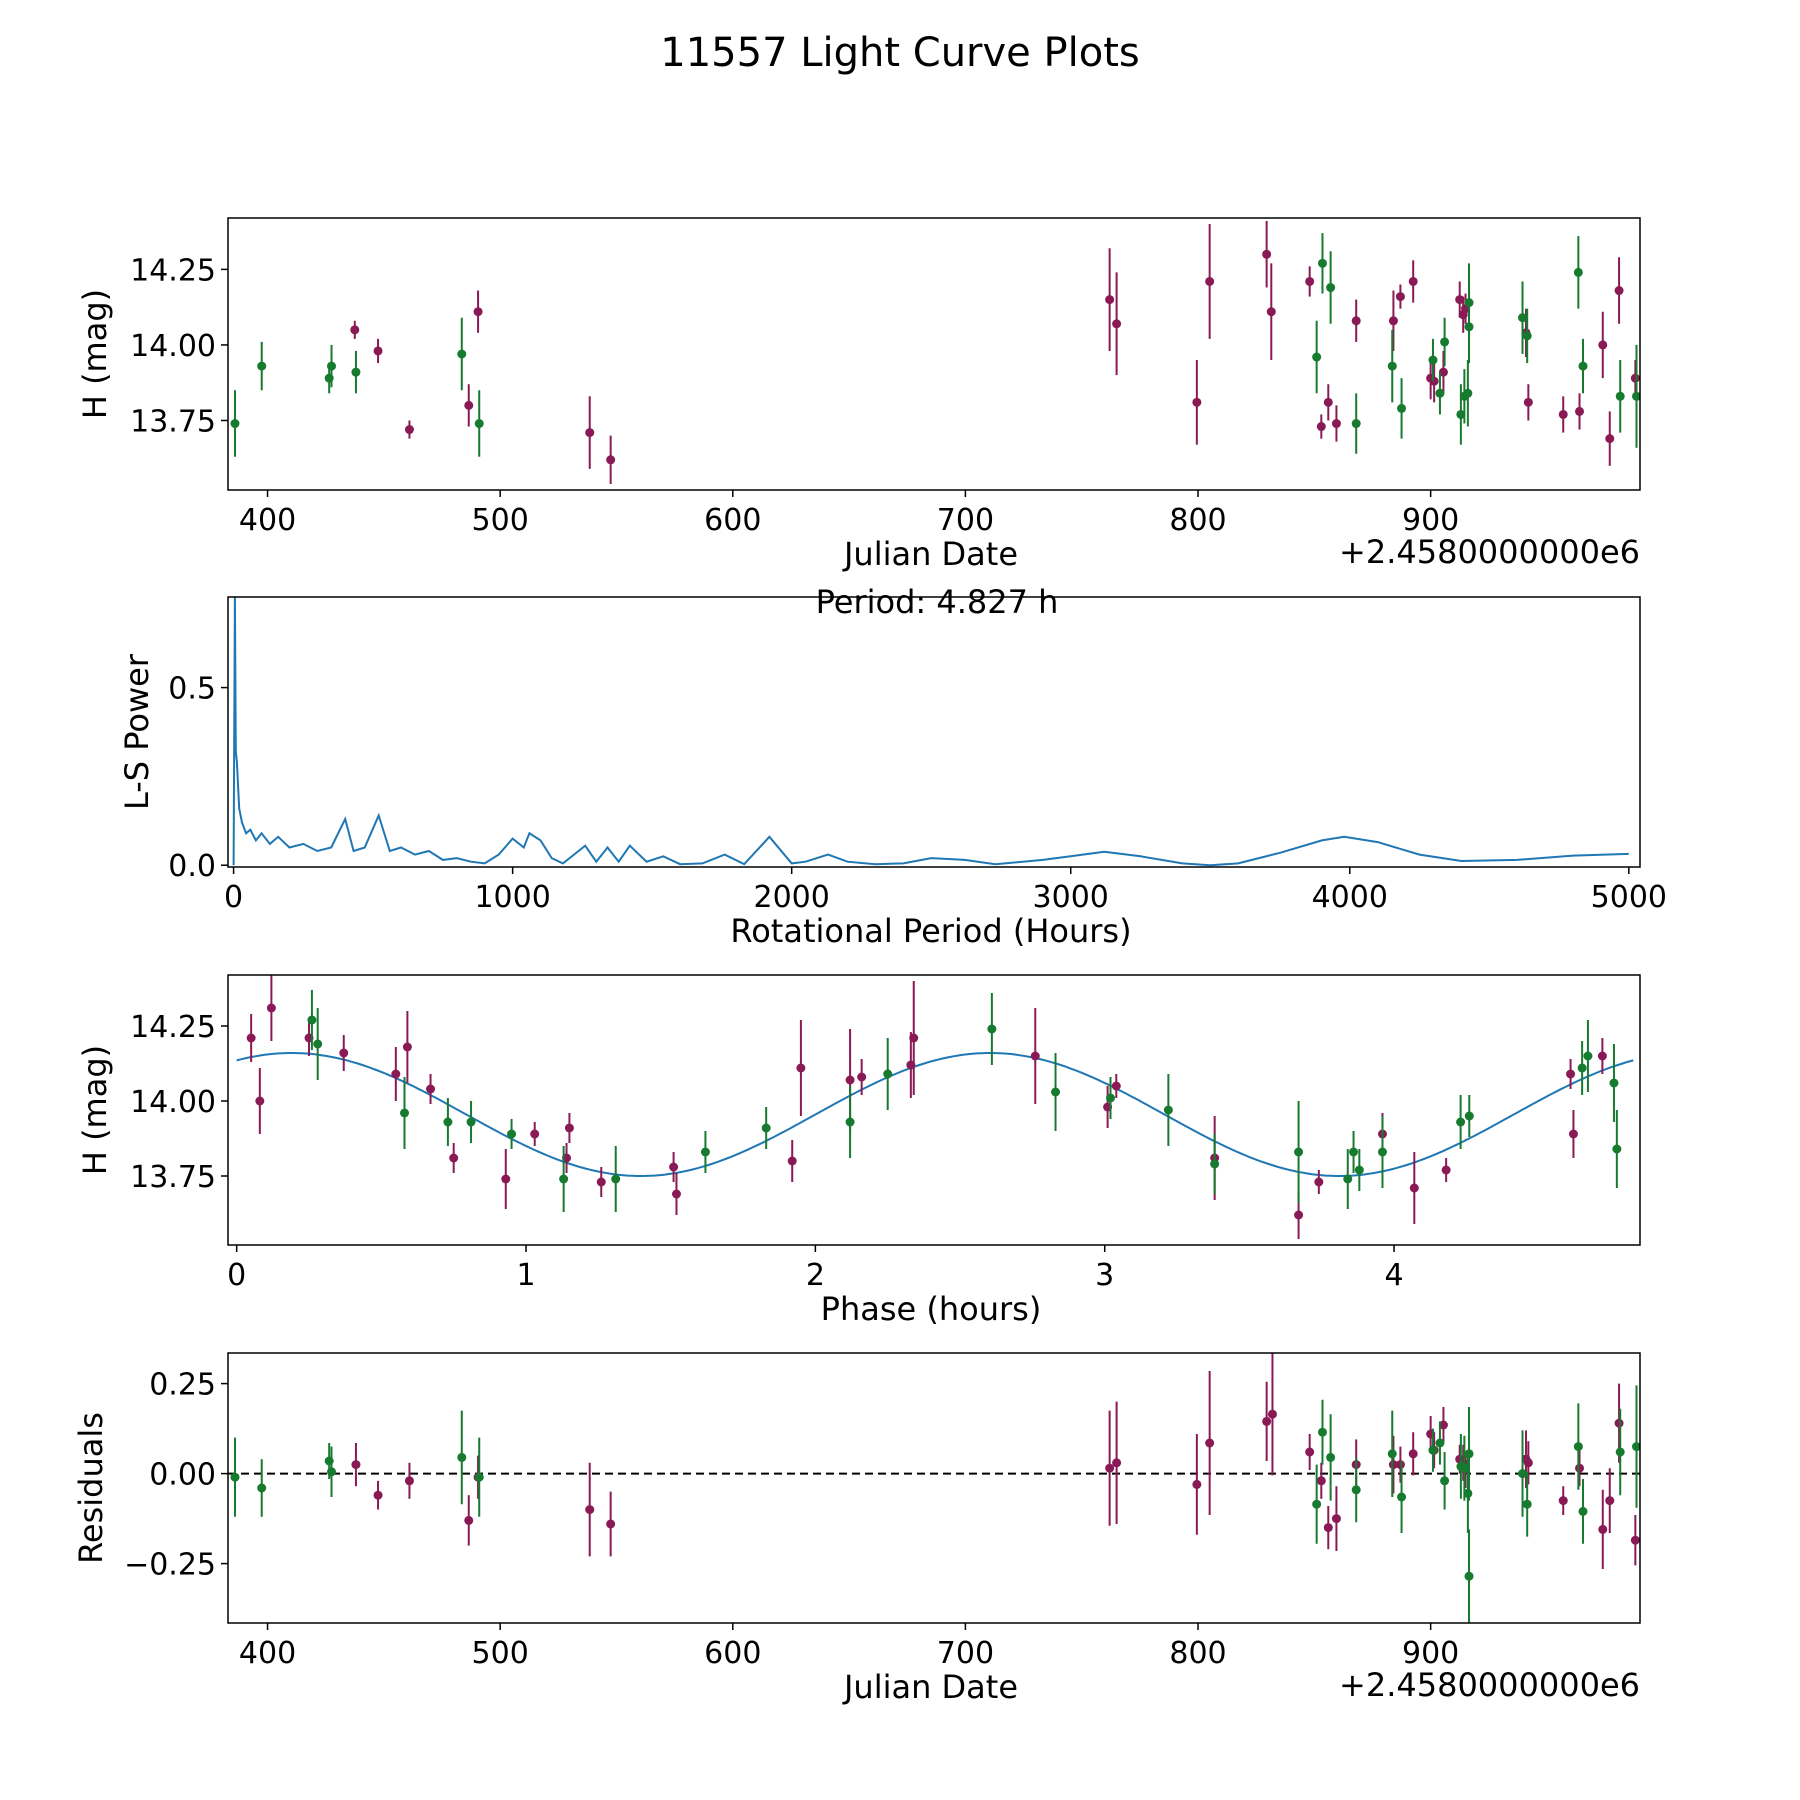  I want to click on x-tick-label: 400, so click(267, 1653).